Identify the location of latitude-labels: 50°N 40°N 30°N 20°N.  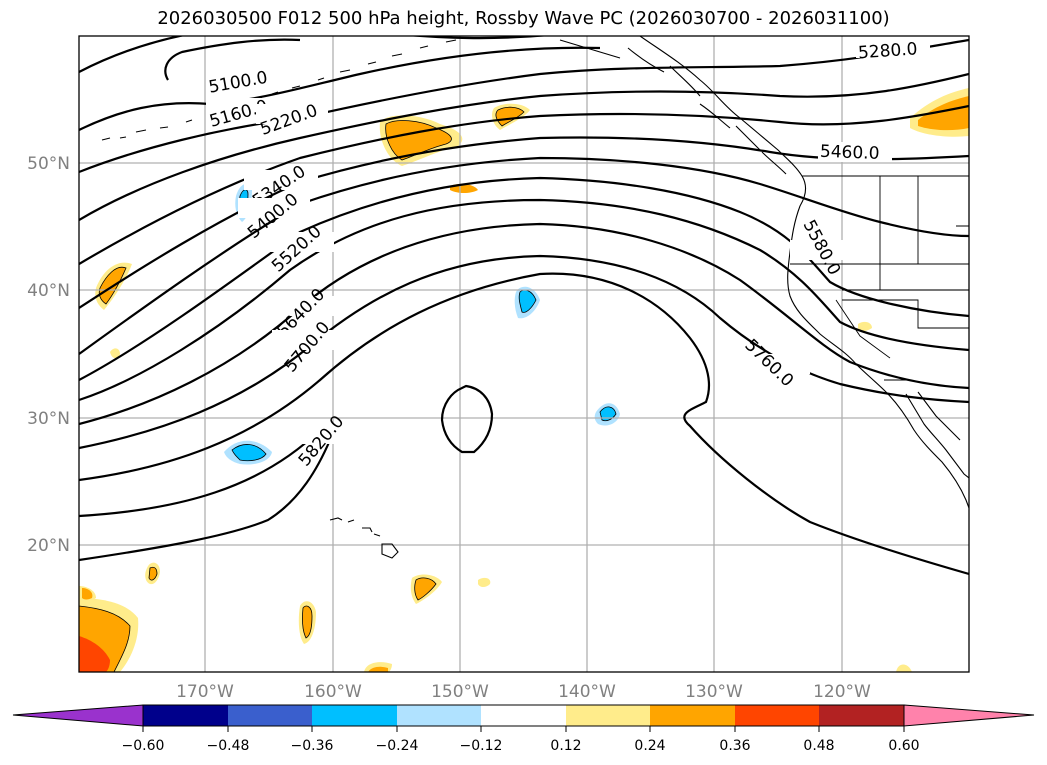
(48, 355).